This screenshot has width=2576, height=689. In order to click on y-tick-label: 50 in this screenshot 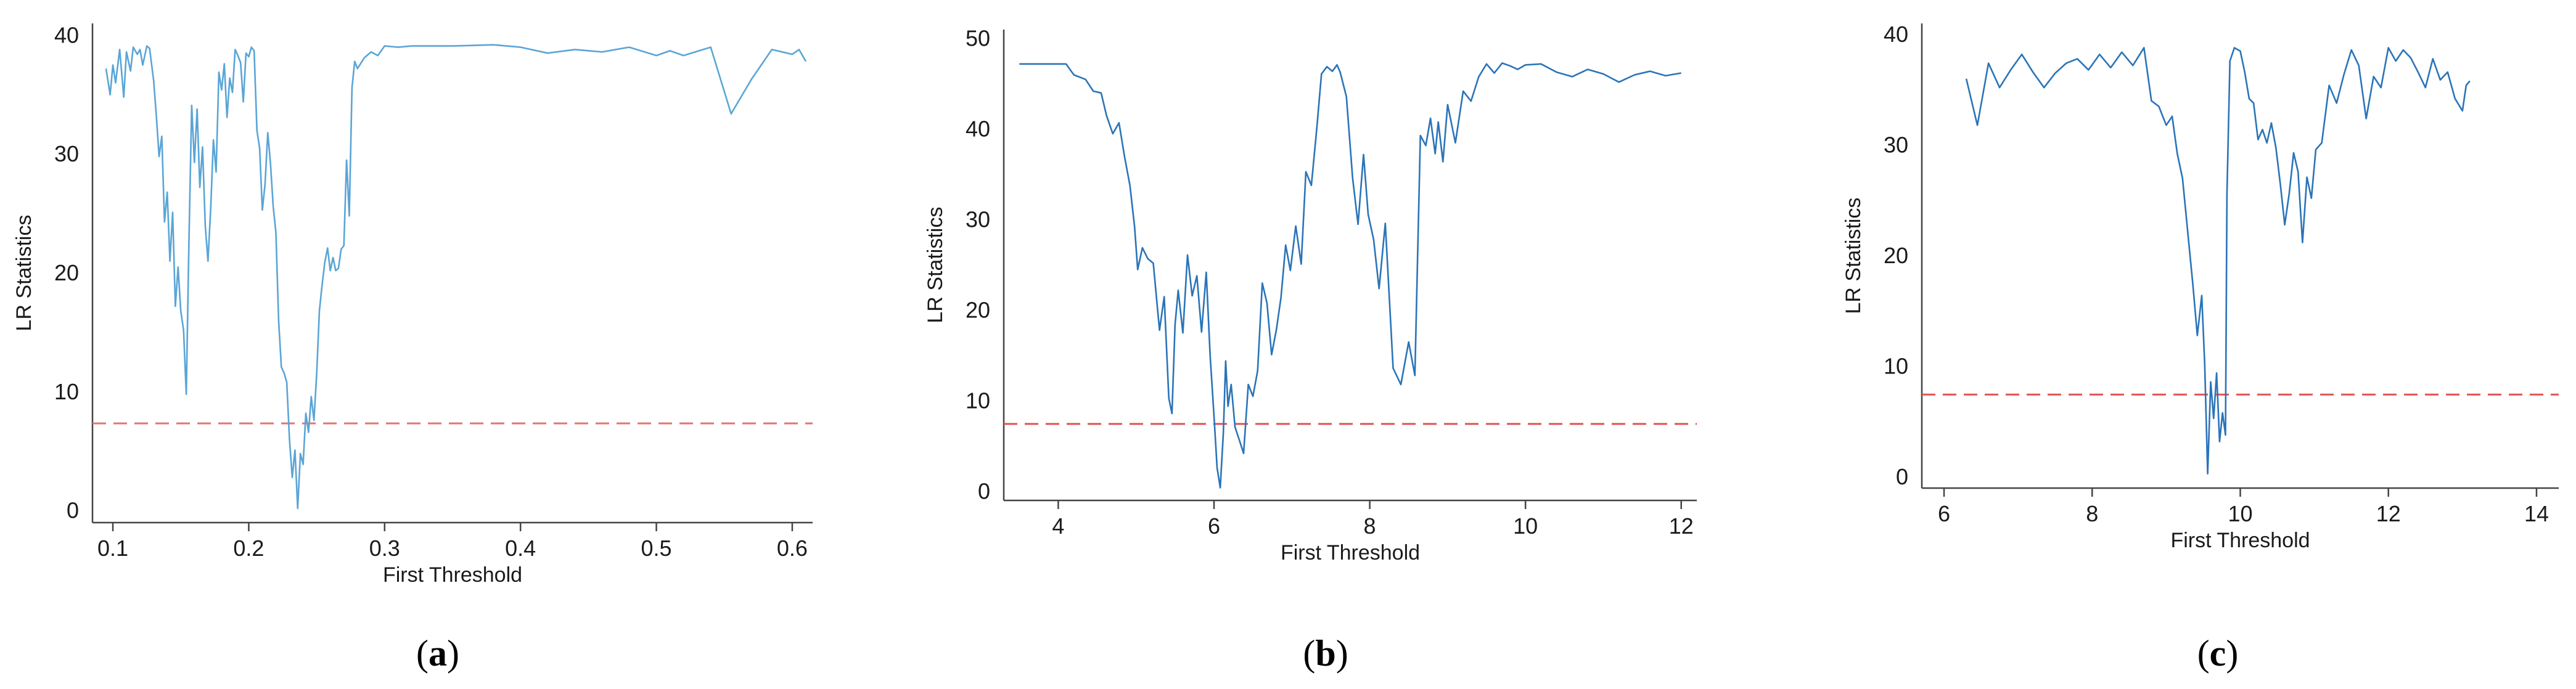, I will do `click(978, 38)`.